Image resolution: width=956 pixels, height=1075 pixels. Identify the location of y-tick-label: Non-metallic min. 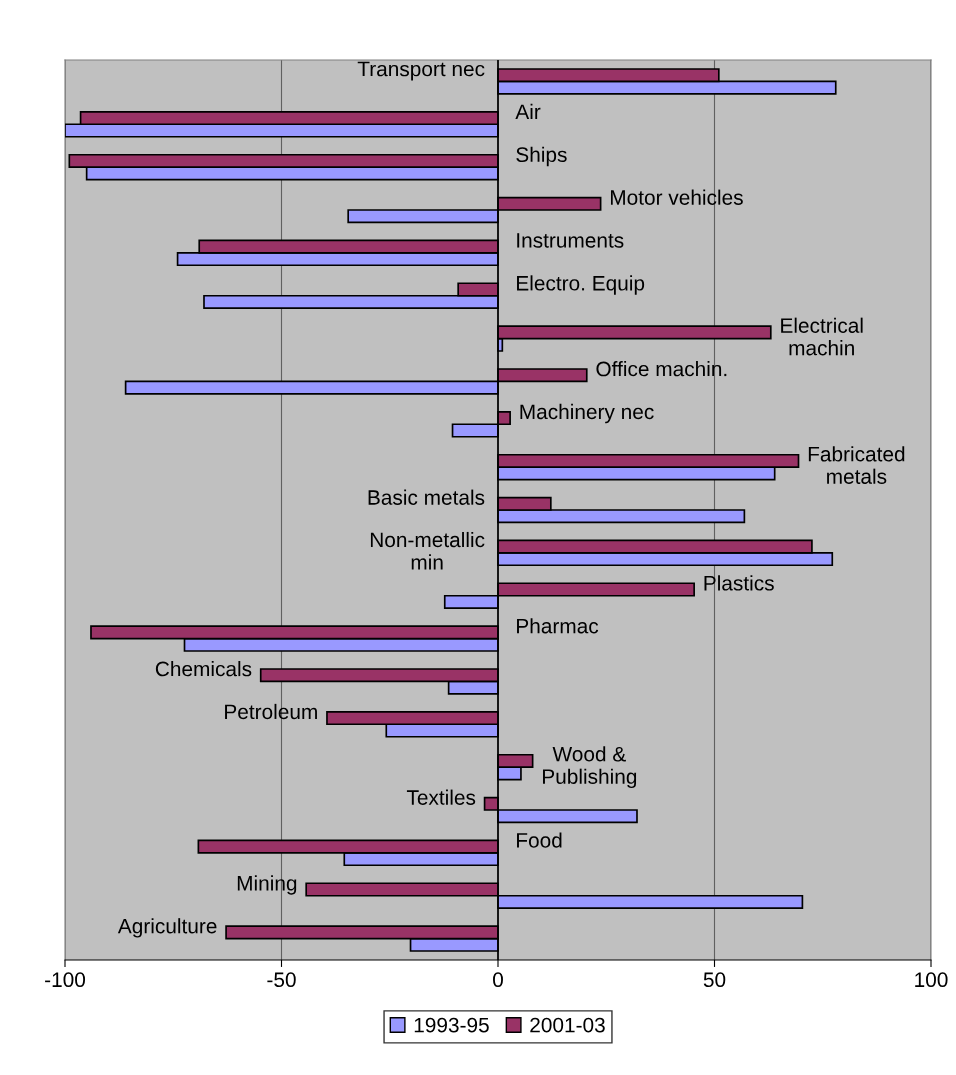
(427, 550).